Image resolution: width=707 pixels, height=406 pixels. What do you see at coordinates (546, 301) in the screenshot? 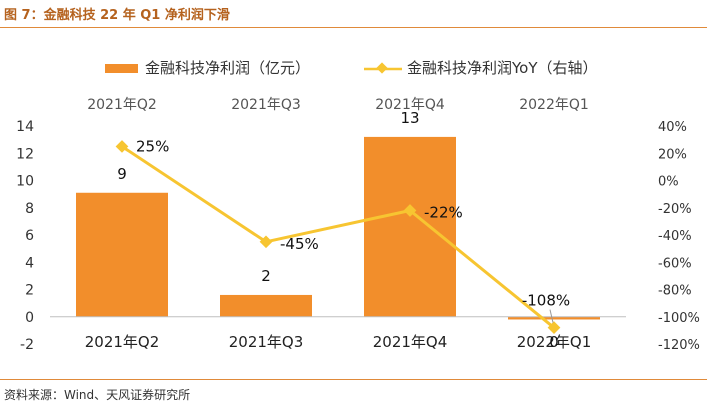
I see `yoy-data-label: -108%` at bounding box center [546, 301].